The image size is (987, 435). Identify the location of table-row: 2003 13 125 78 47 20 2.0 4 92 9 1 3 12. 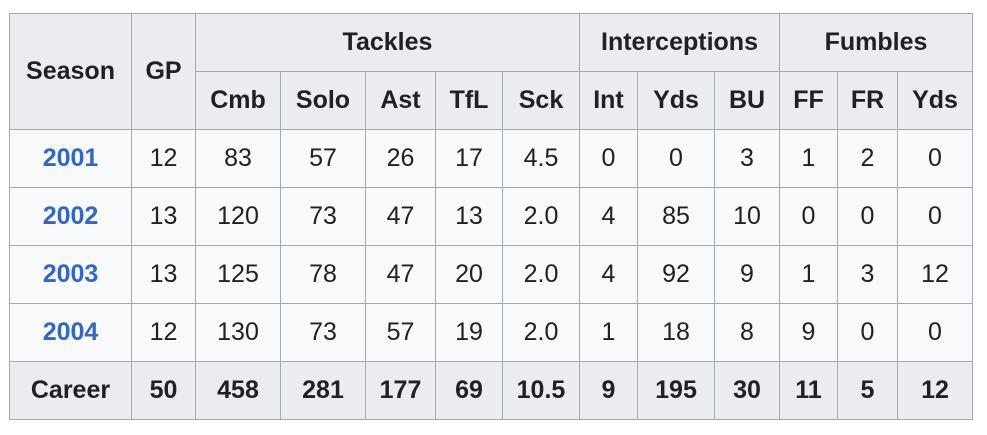
(491, 274).